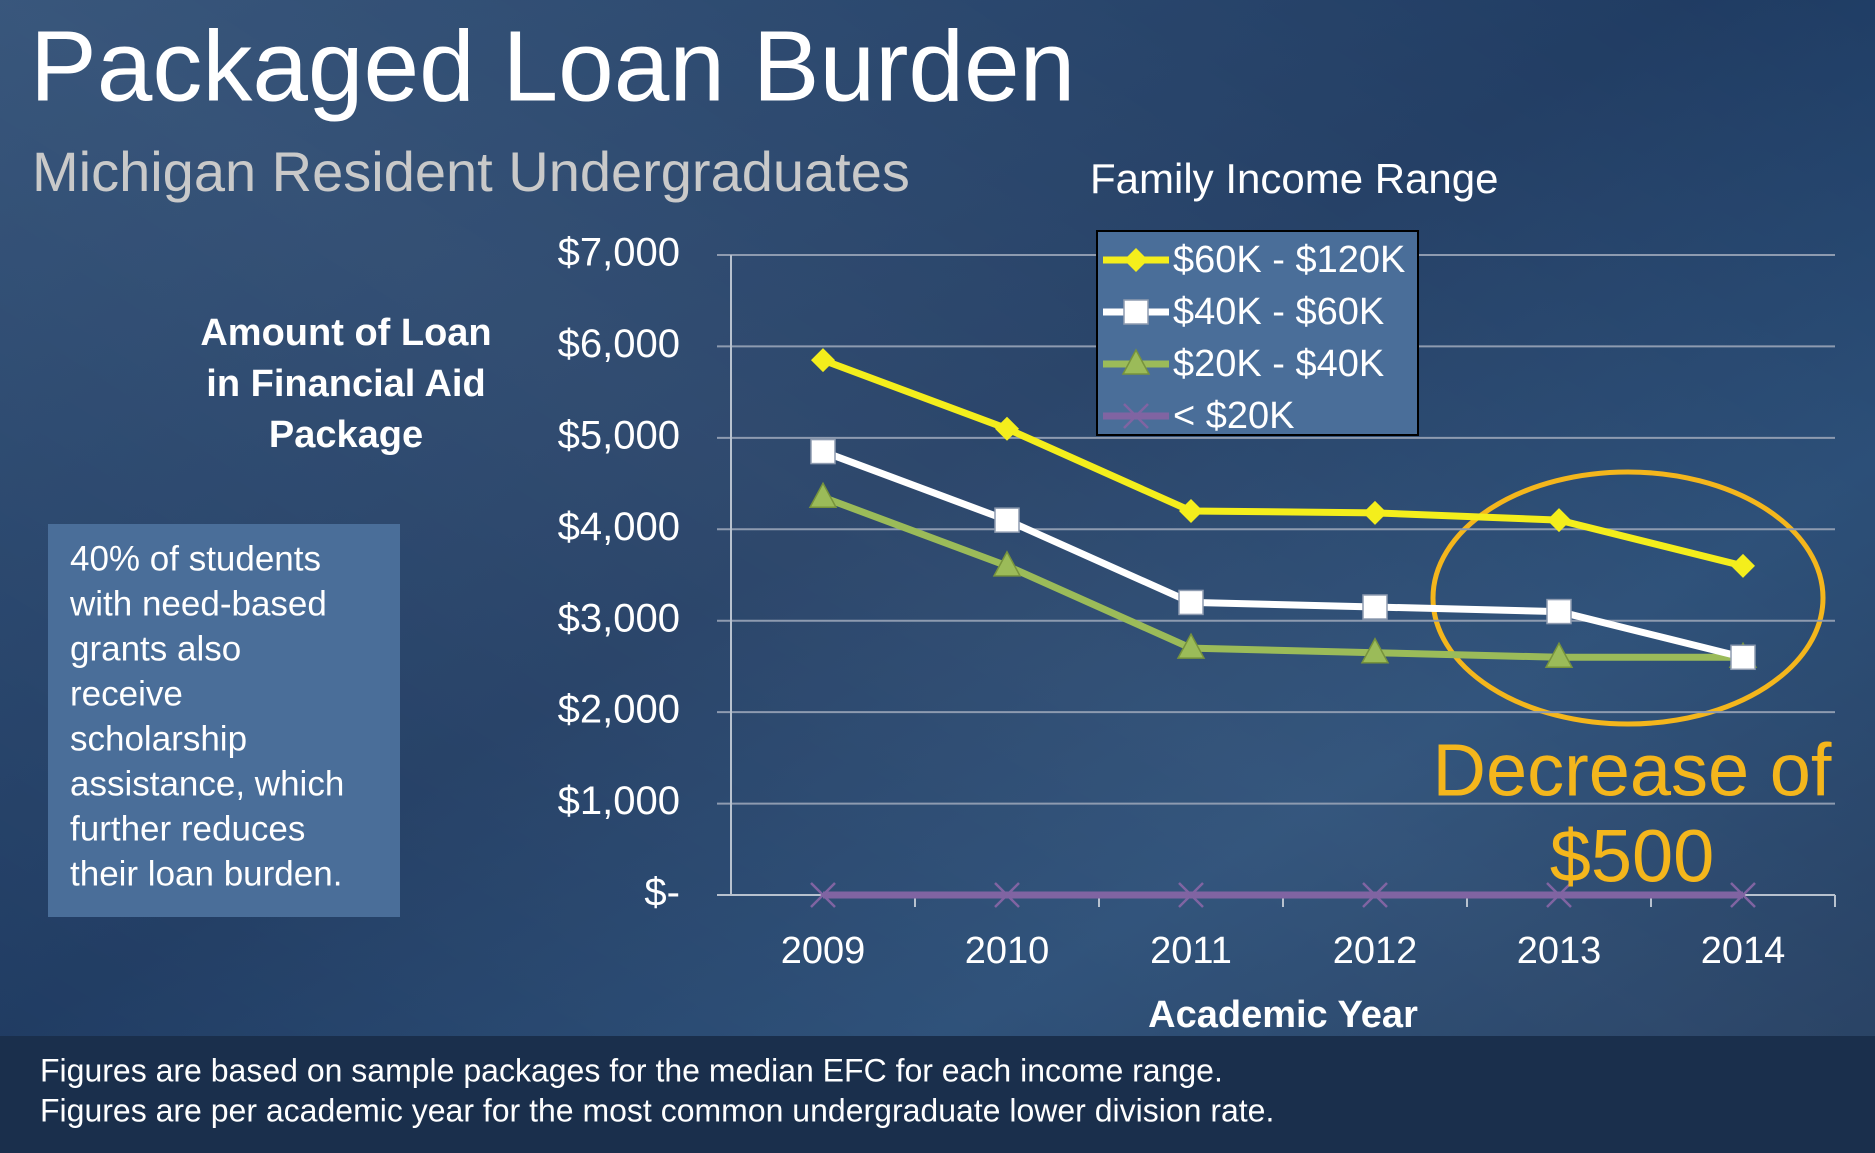 The image size is (1875, 1153). Describe the element at coordinates (346, 435) in the screenshot. I see `y-axis-title: Package` at that location.